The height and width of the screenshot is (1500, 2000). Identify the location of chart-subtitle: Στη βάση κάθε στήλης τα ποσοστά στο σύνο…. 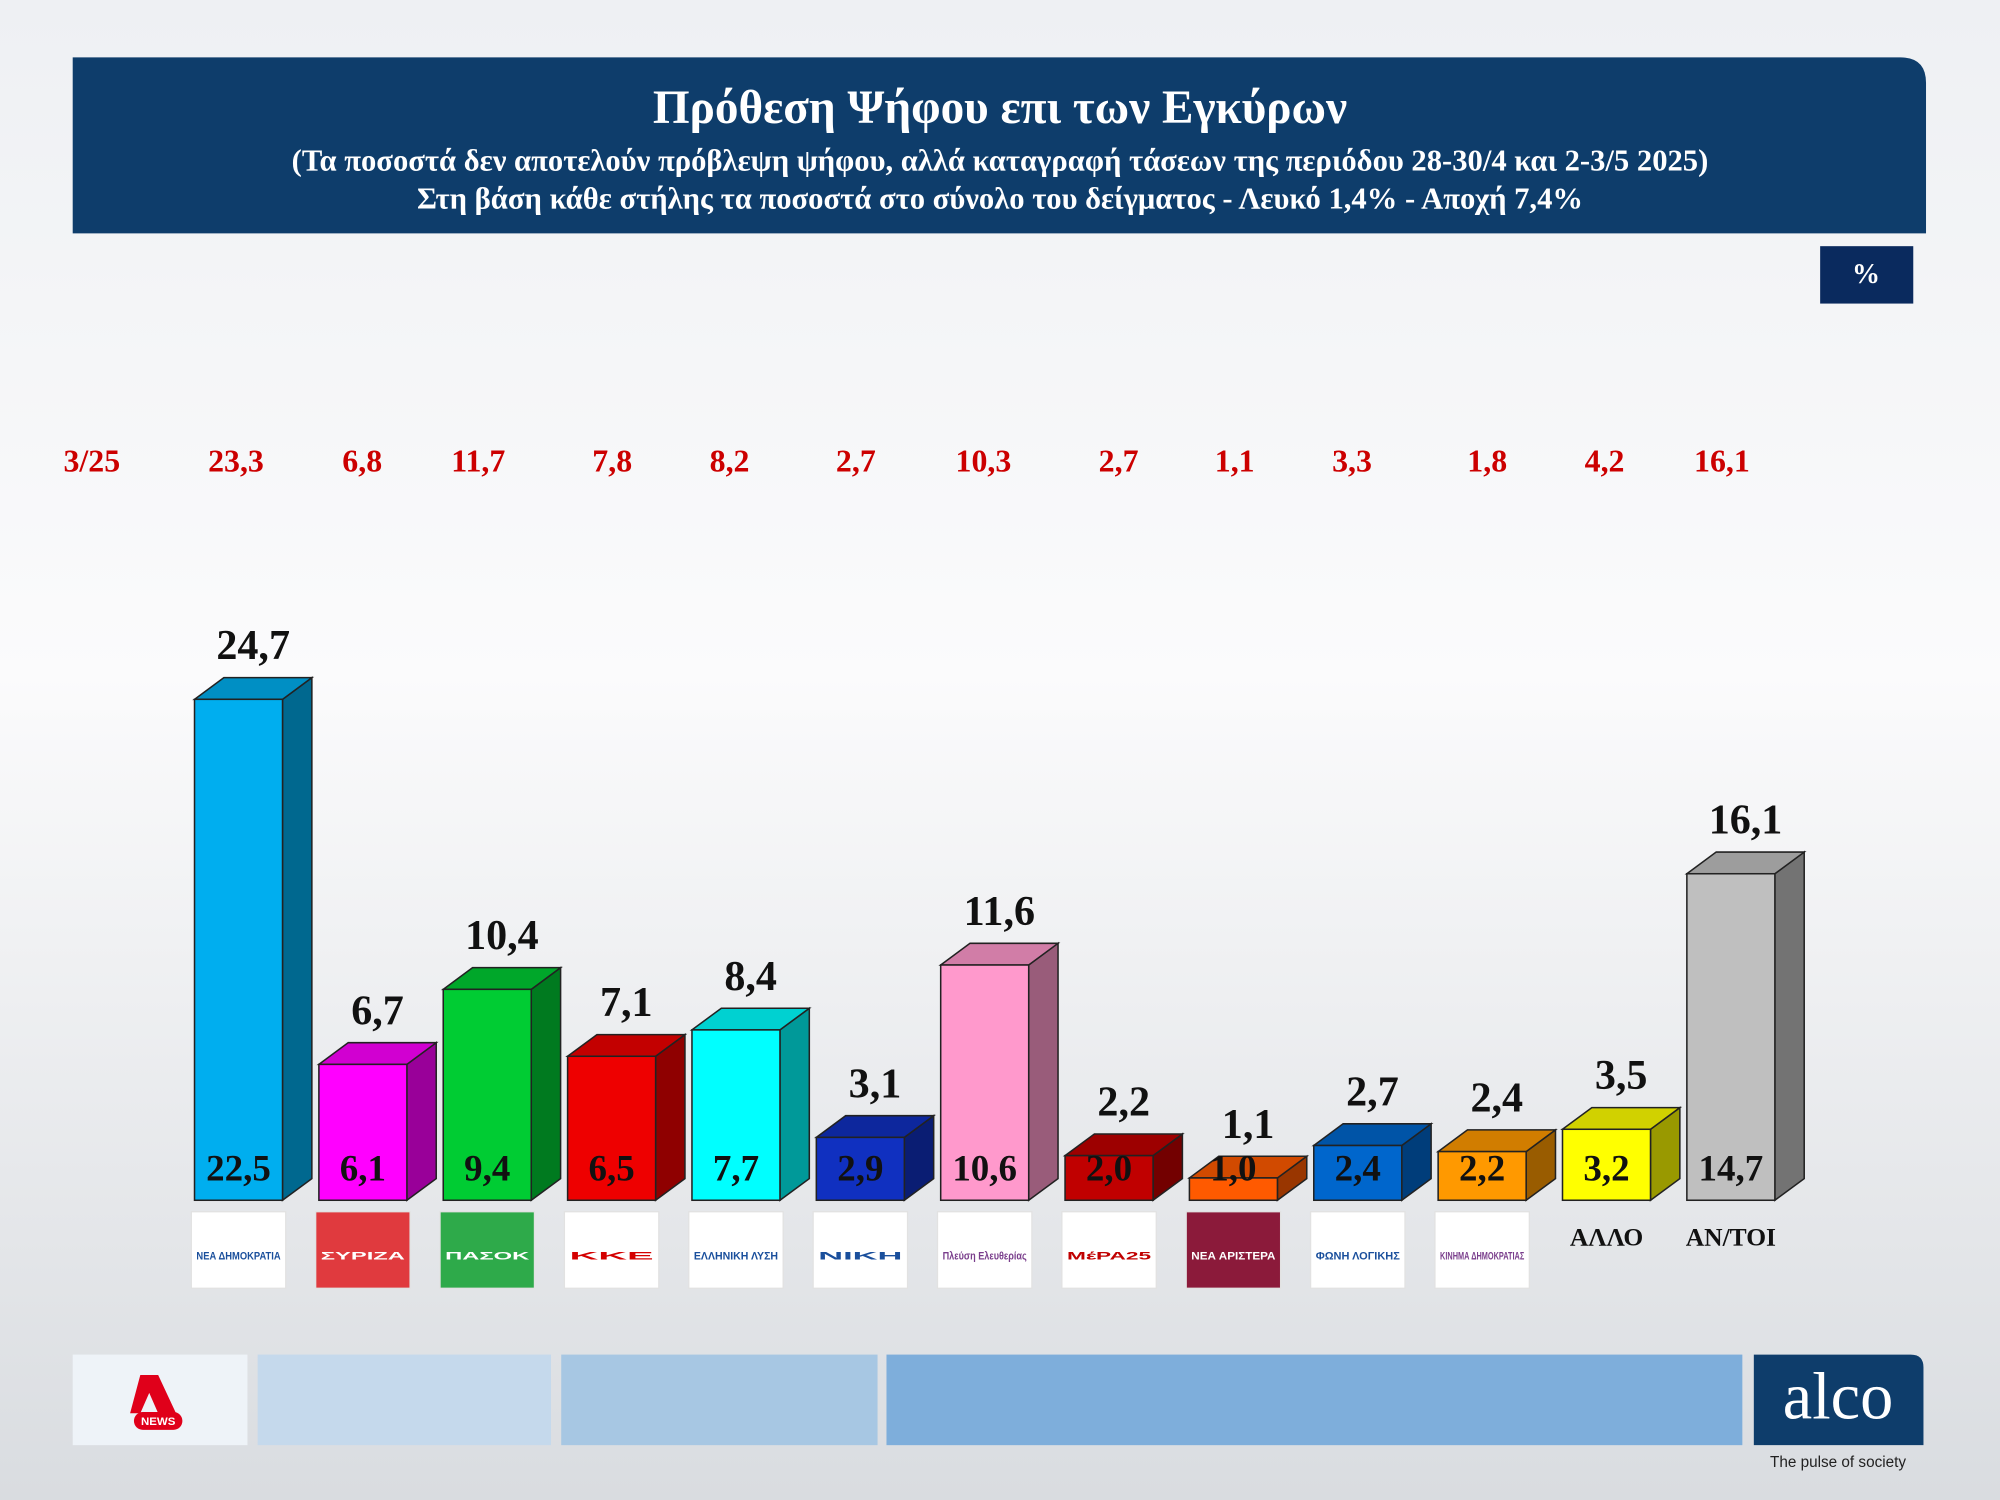
(1000, 199).